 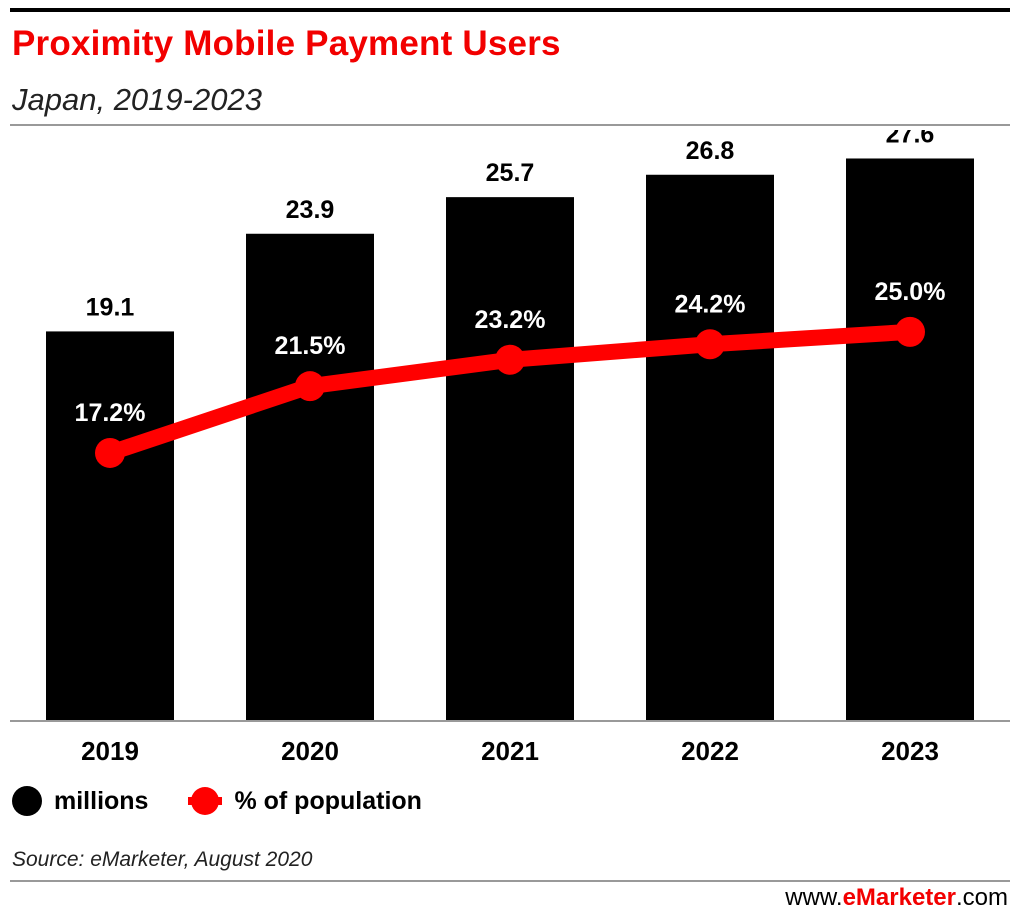 What do you see at coordinates (910, 331) in the screenshot?
I see `population-point-2023` at bounding box center [910, 331].